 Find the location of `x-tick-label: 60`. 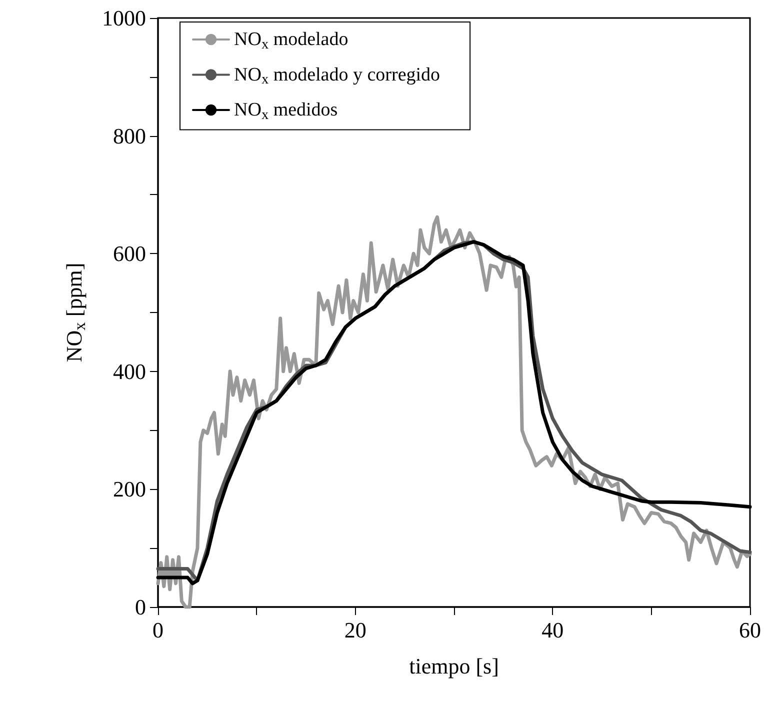

x-tick-label: 60 is located at coordinates (750, 630).